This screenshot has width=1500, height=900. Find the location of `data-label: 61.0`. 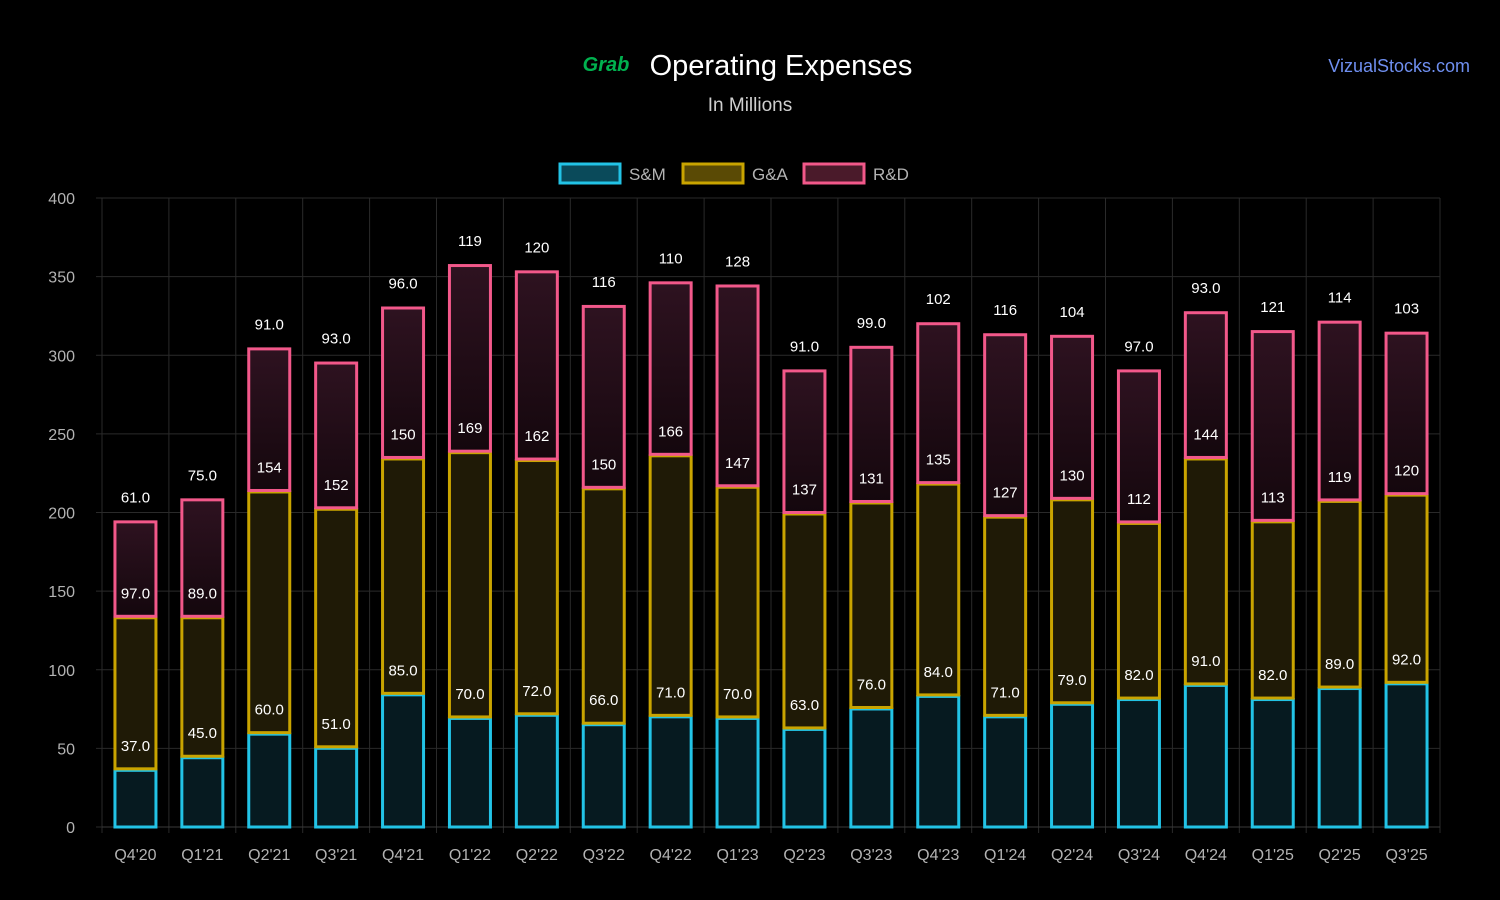

data-label: 61.0 is located at coordinates (135, 497).